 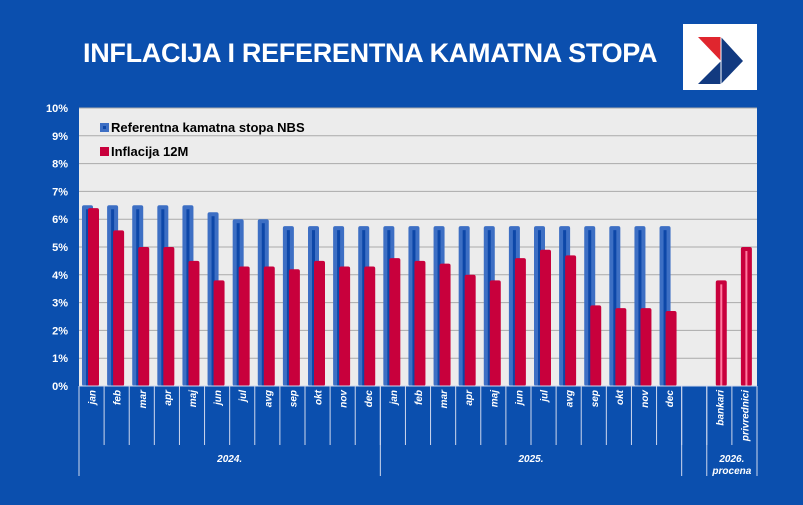 I want to click on y-tick-label: 8%, so click(x=60, y=165).